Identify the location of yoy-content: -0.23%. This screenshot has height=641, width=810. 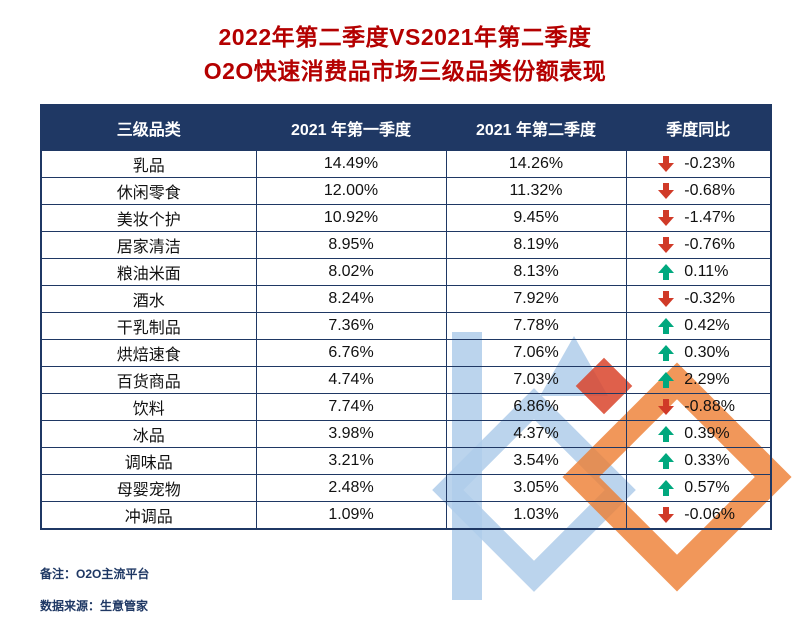
(699, 164).